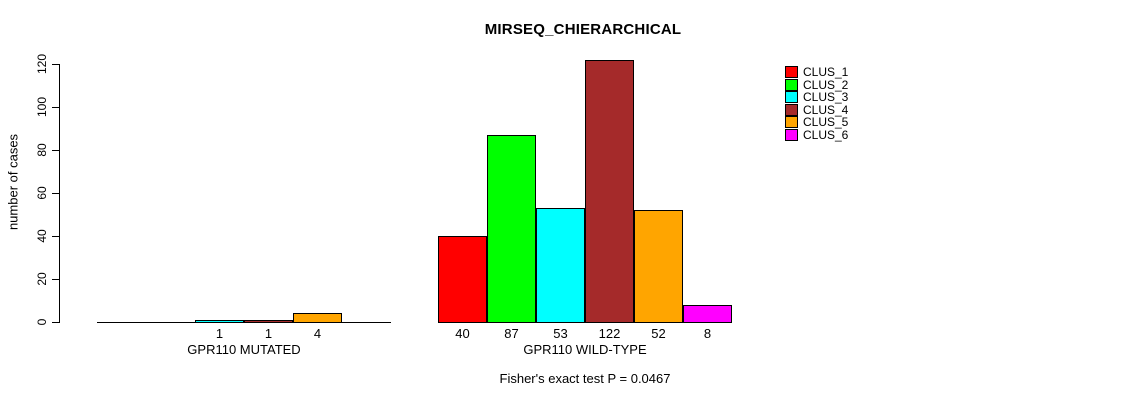 The image size is (1140, 400). I want to click on legend-label: CLUS_6, so click(826, 134).